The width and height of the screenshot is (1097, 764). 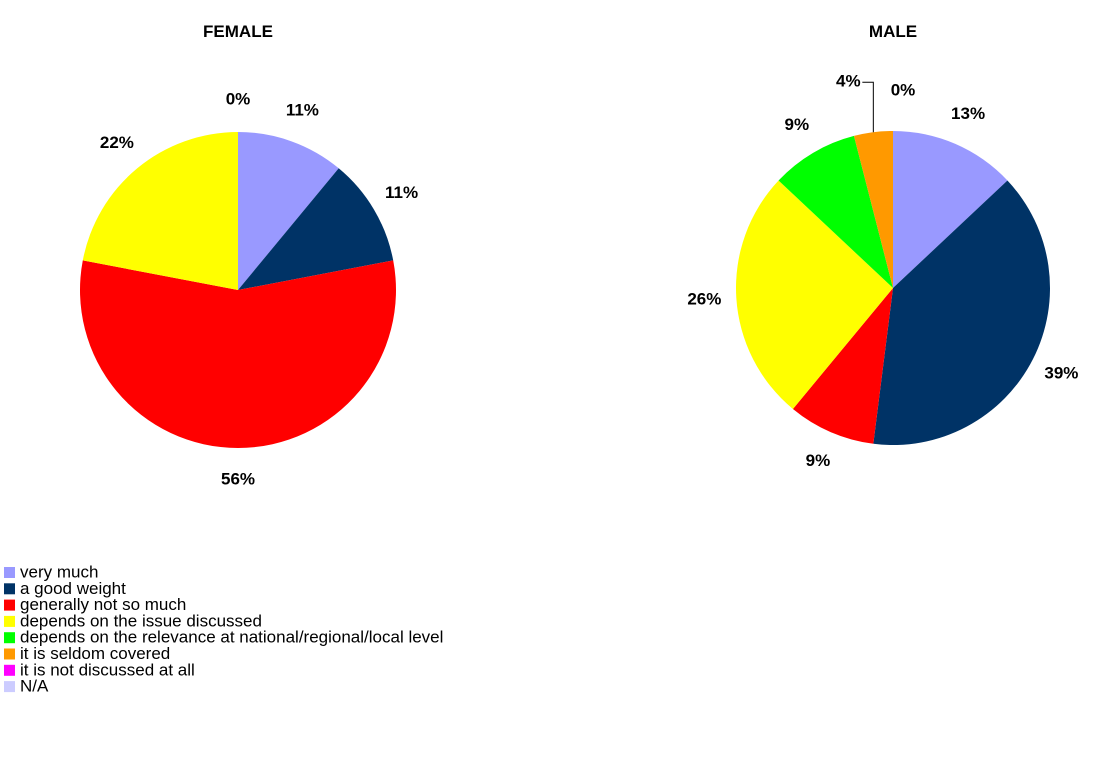 I want to click on legend-label: very much, so click(x=59, y=571).